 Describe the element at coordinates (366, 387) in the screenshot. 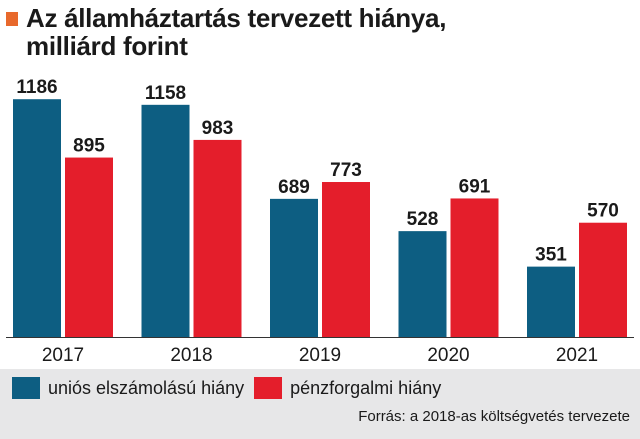

I see `legend-label-cash: pénzforgalmi hiány` at that location.